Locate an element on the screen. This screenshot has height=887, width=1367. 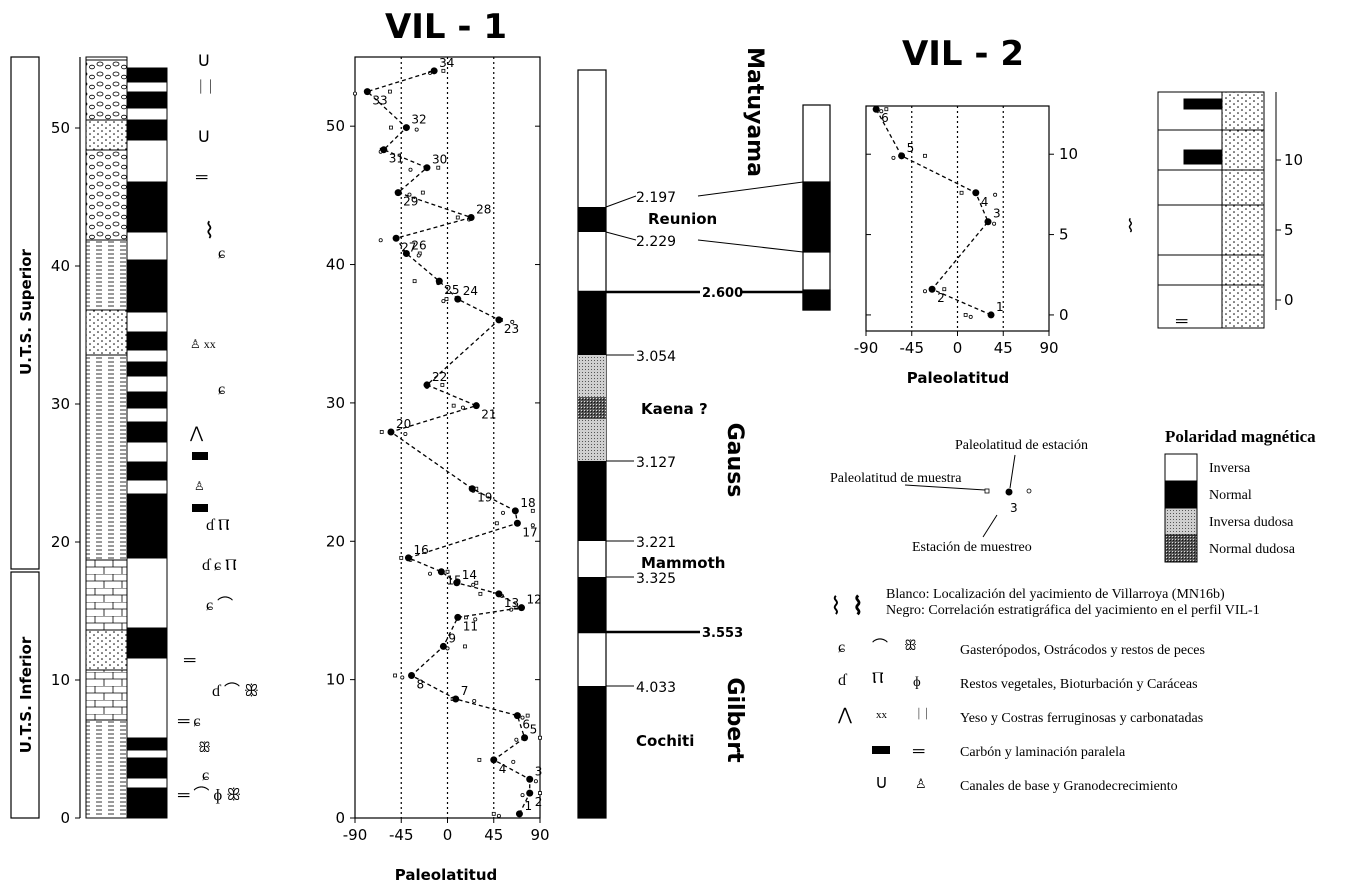
unit-label-inferior: U.T.S. Inferior is located at coordinates (26, 694).